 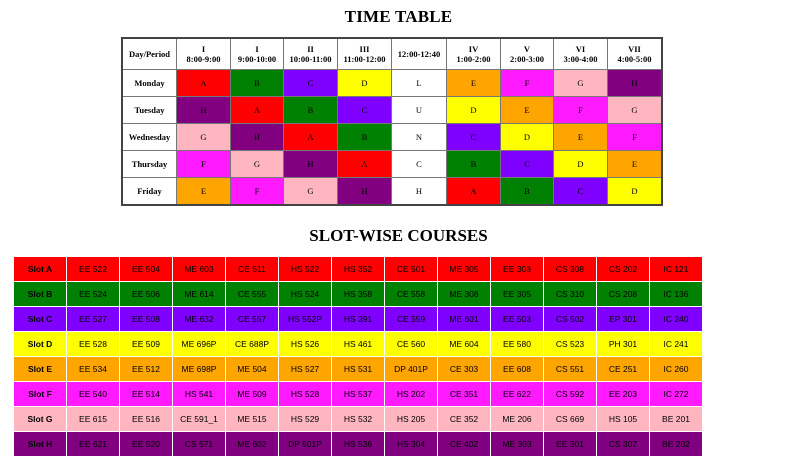 What do you see at coordinates (199, 319) in the screenshot?
I see `course-cell: ME 632` at bounding box center [199, 319].